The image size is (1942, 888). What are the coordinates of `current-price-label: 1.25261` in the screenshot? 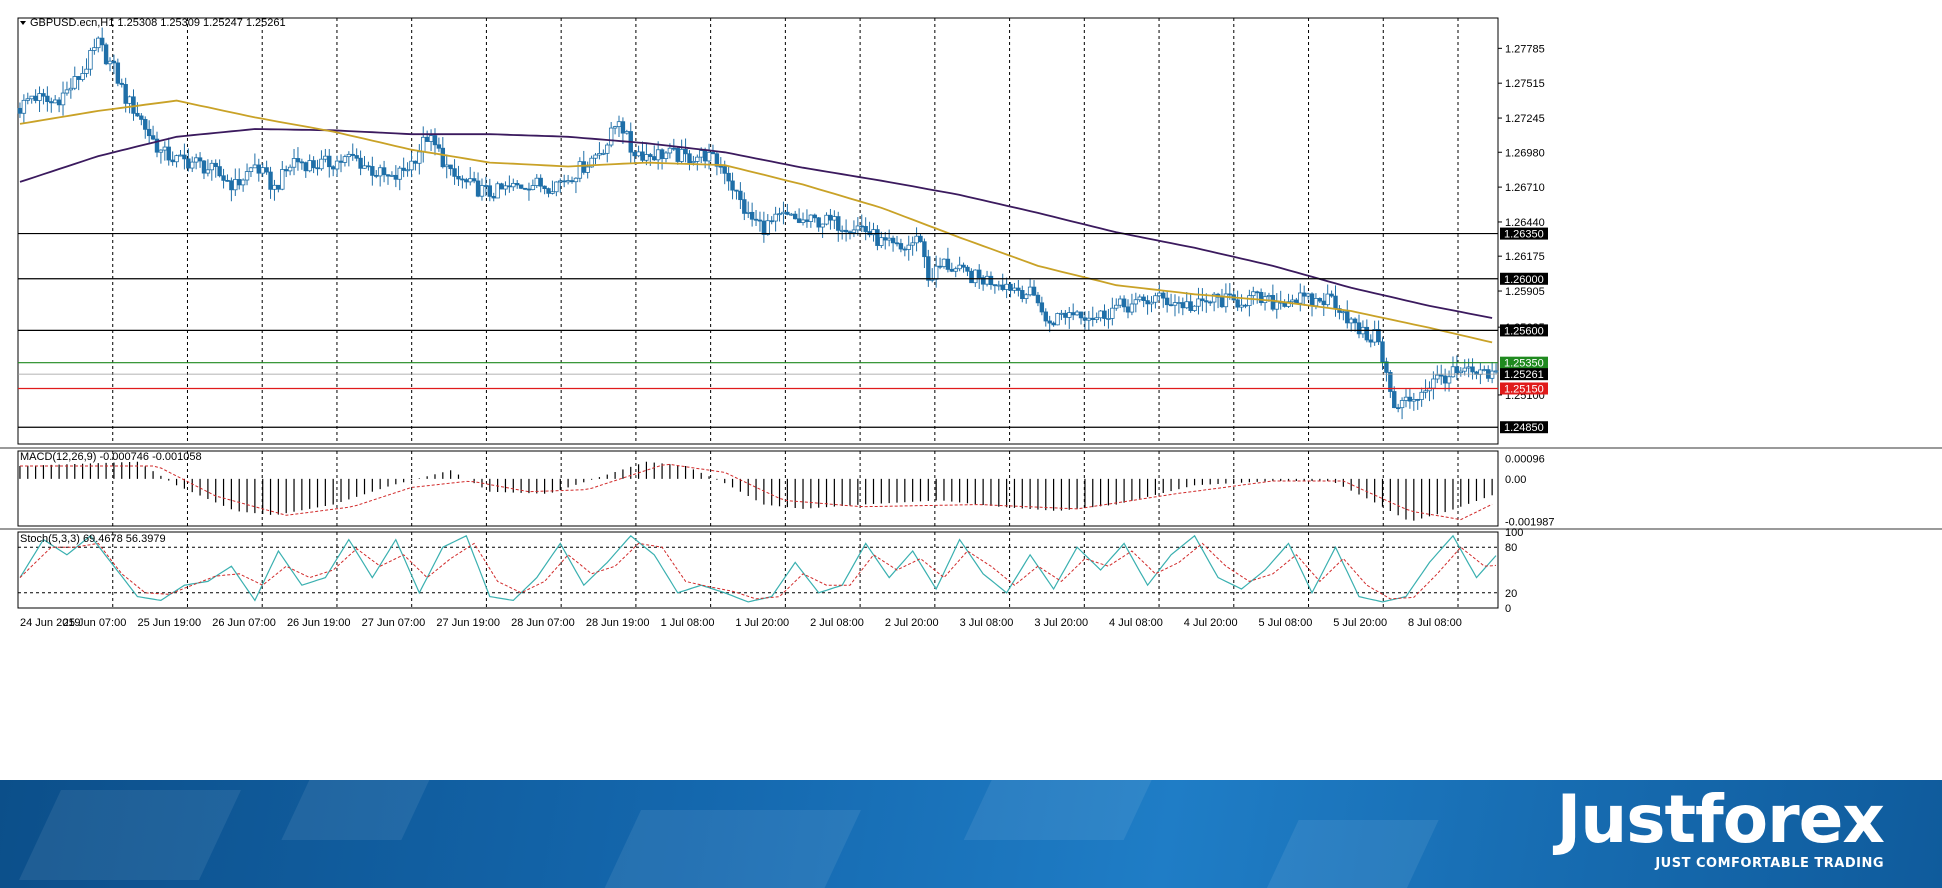 It's located at (1524, 375).